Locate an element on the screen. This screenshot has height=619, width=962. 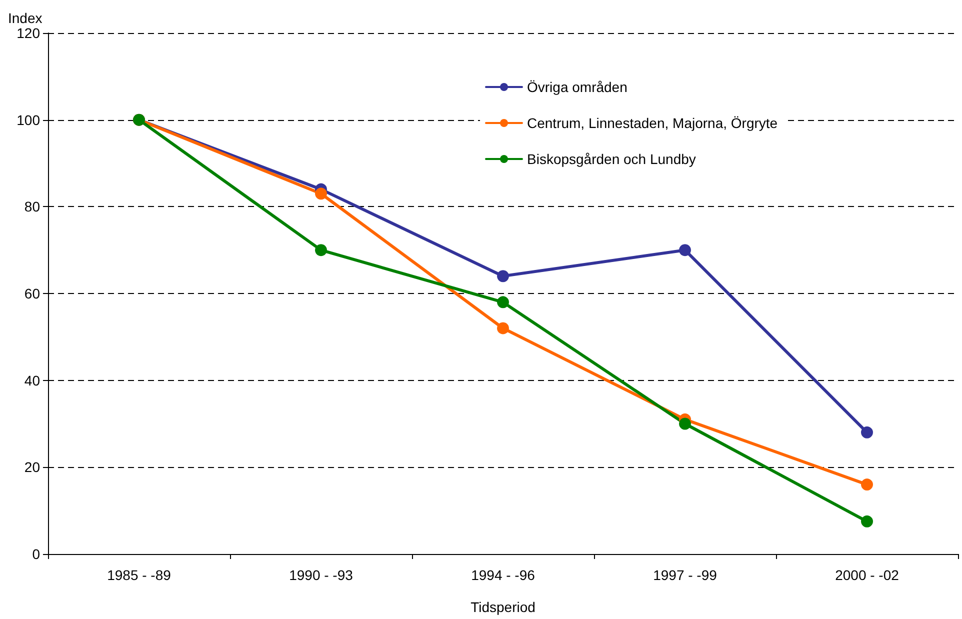
y-tick-label: 0 is located at coordinates (36, 554).